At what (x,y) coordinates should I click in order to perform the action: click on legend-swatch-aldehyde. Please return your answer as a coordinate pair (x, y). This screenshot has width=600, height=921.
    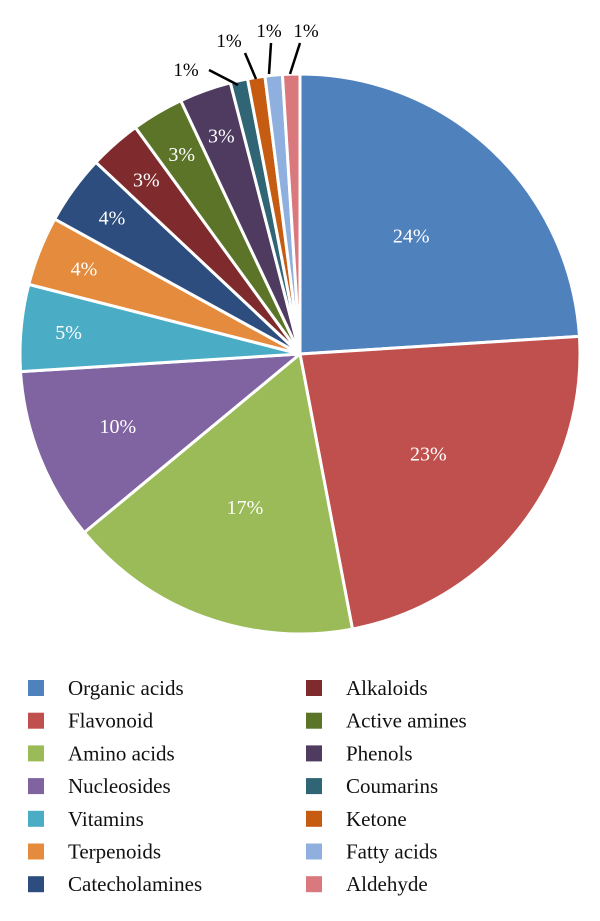
    Looking at the image, I should click on (314, 884).